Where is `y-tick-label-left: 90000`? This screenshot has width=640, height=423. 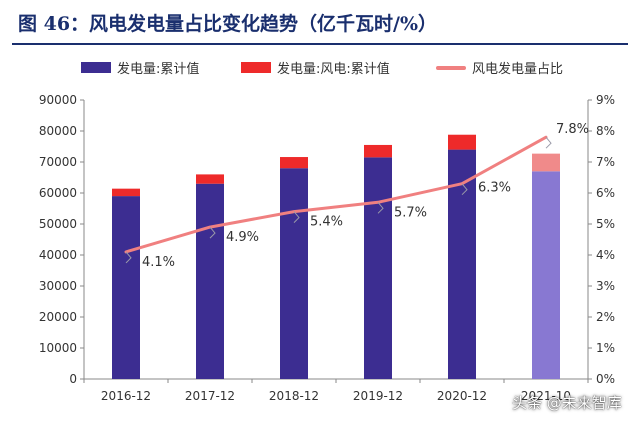 y-tick-label-left: 90000 is located at coordinates (58, 100).